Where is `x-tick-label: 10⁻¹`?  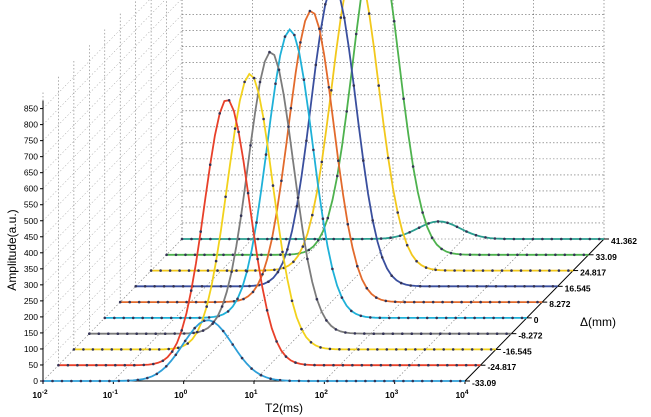 x-tick-label: 10⁻¹ is located at coordinates (111, 394).